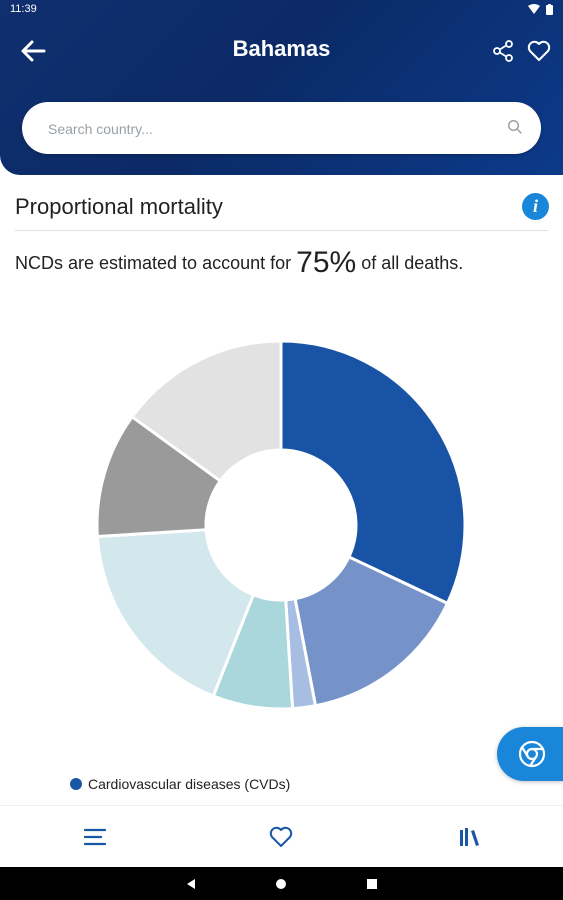 The image size is (563, 900). I want to click on nav-favorites, so click(281, 837).